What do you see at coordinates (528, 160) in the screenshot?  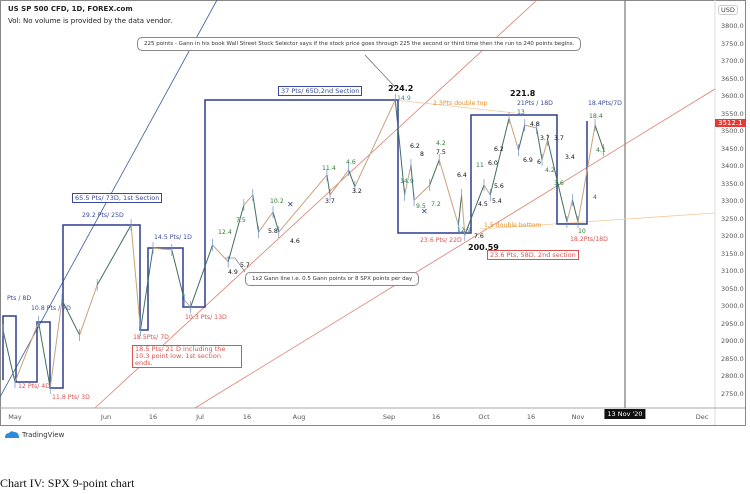 I see `chart-annotation: 6.9` at bounding box center [528, 160].